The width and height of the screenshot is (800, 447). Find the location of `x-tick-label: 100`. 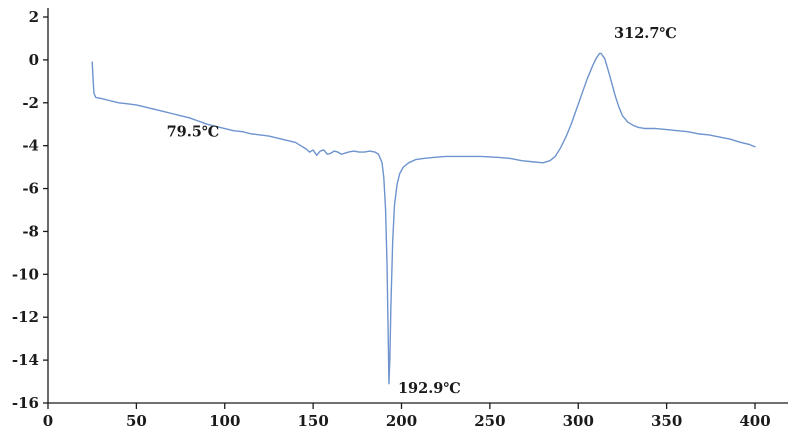

x-tick-label: 100 is located at coordinates (224, 421).